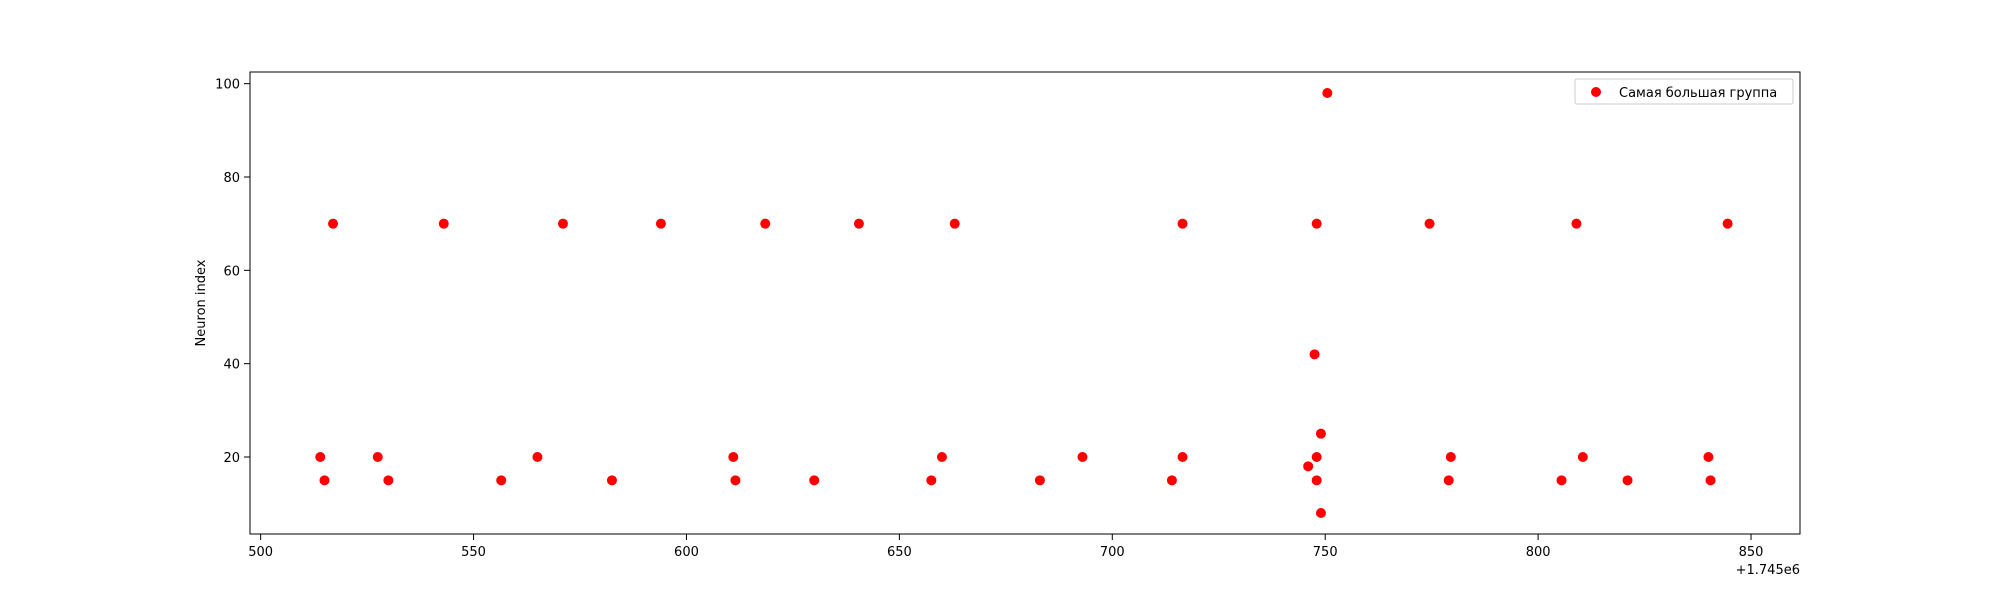 This screenshot has width=2000, height=600. What do you see at coordinates (1112, 552) in the screenshot?
I see `x-tick-label: 700` at bounding box center [1112, 552].